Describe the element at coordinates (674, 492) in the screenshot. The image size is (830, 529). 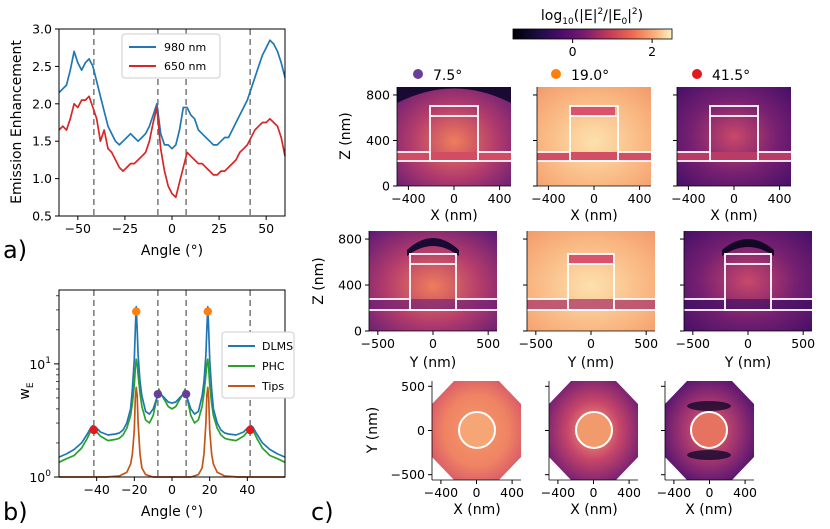
I see `row3-map-3-xtick-label-0: −400` at that location.